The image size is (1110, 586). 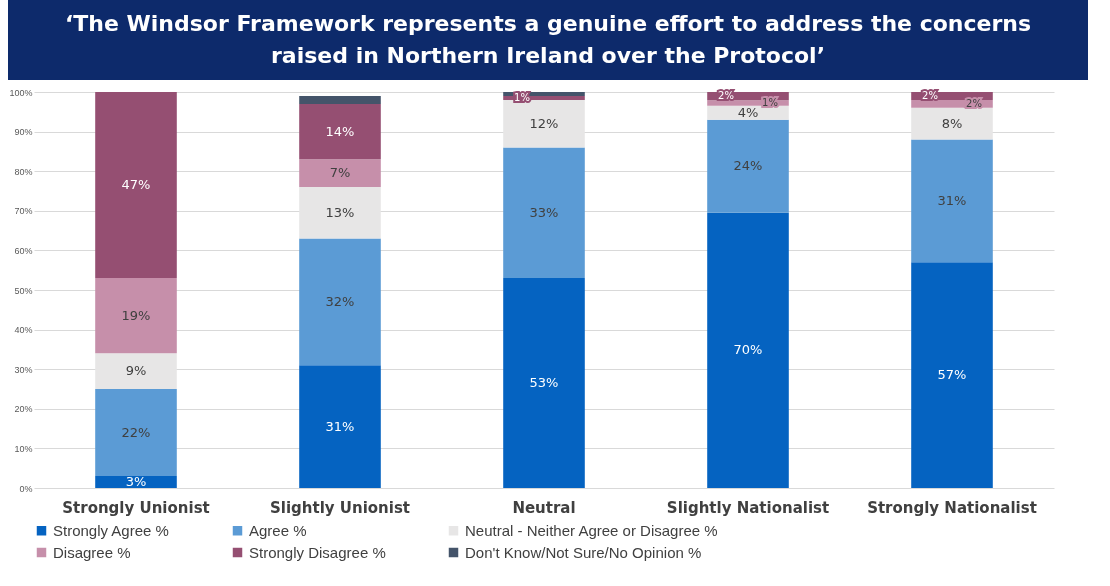 I want to click on data-label: 1%, so click(x=770, y=103).